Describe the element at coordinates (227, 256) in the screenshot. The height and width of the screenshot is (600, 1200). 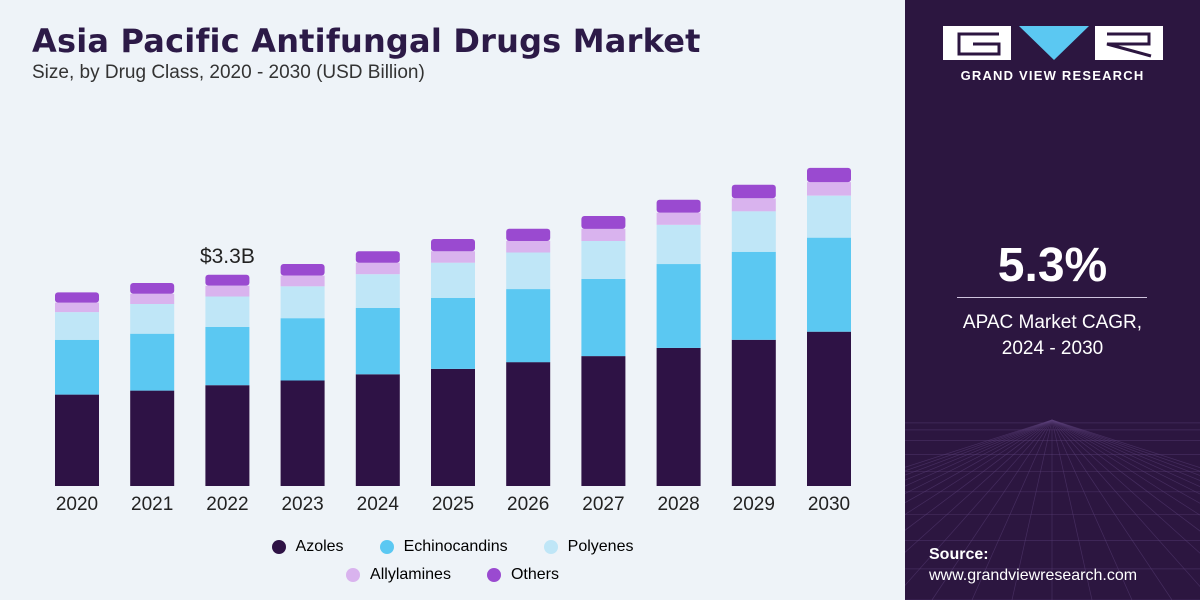
I see `data-label-2022: $3.3B` at that location.